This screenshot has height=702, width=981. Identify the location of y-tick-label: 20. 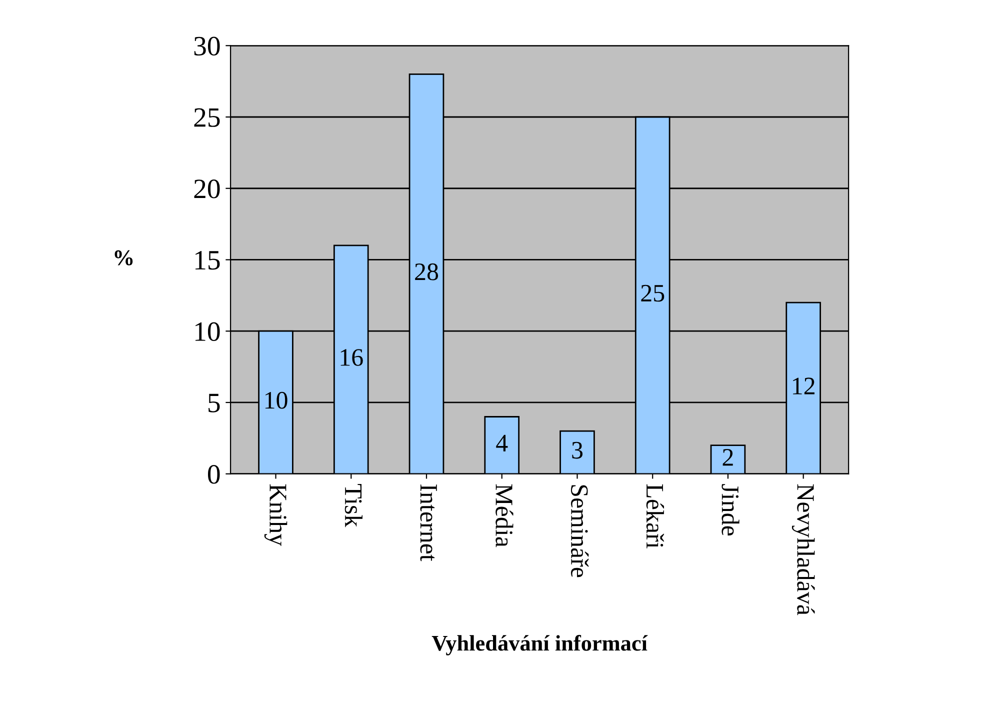
(207, 189).